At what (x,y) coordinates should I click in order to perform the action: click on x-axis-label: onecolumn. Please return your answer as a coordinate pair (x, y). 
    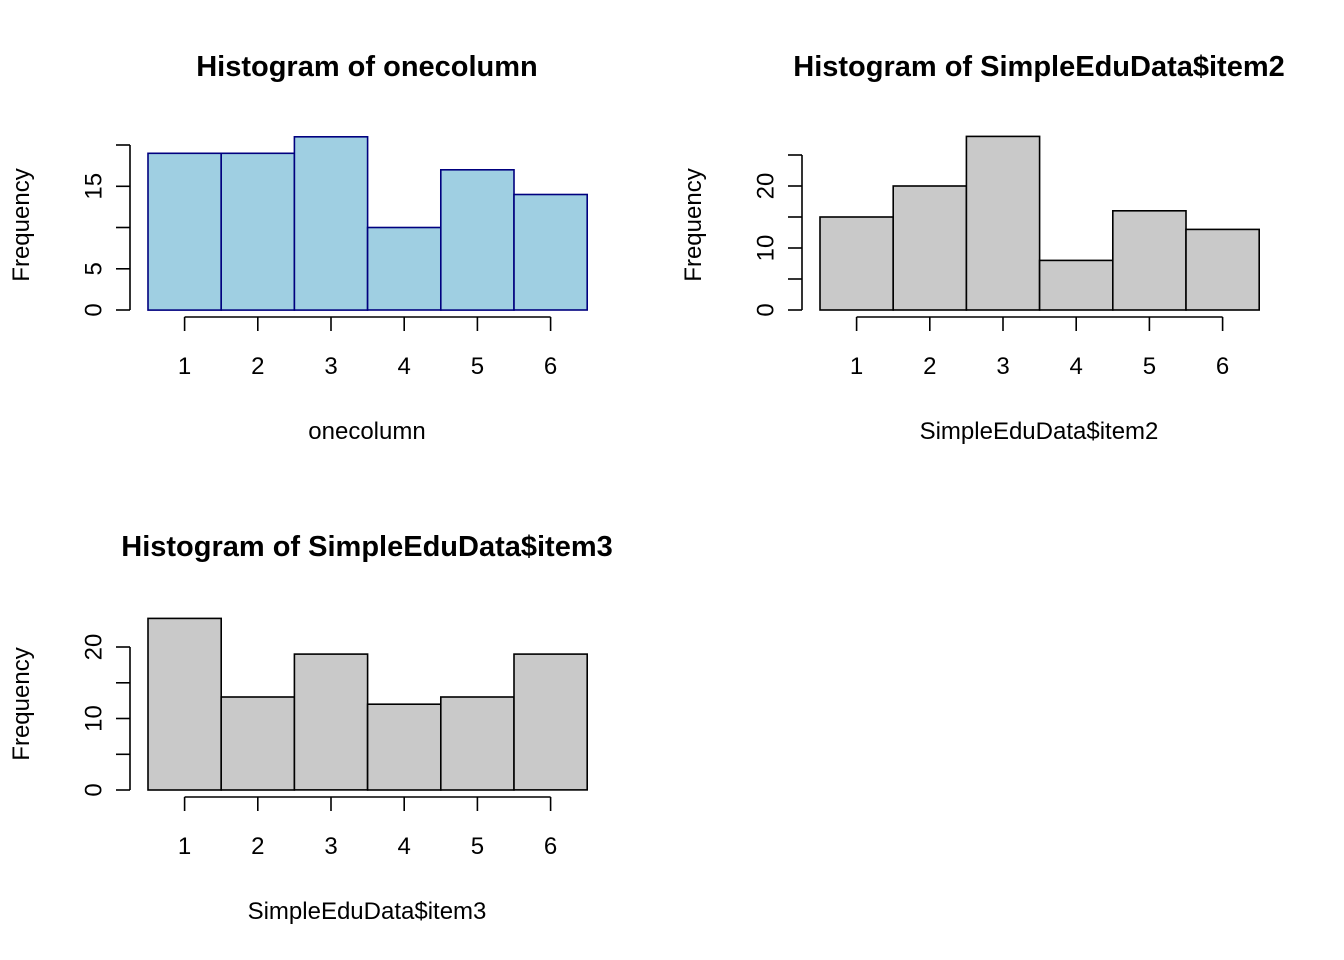
    Looking at the image, I should click on (366, 431).